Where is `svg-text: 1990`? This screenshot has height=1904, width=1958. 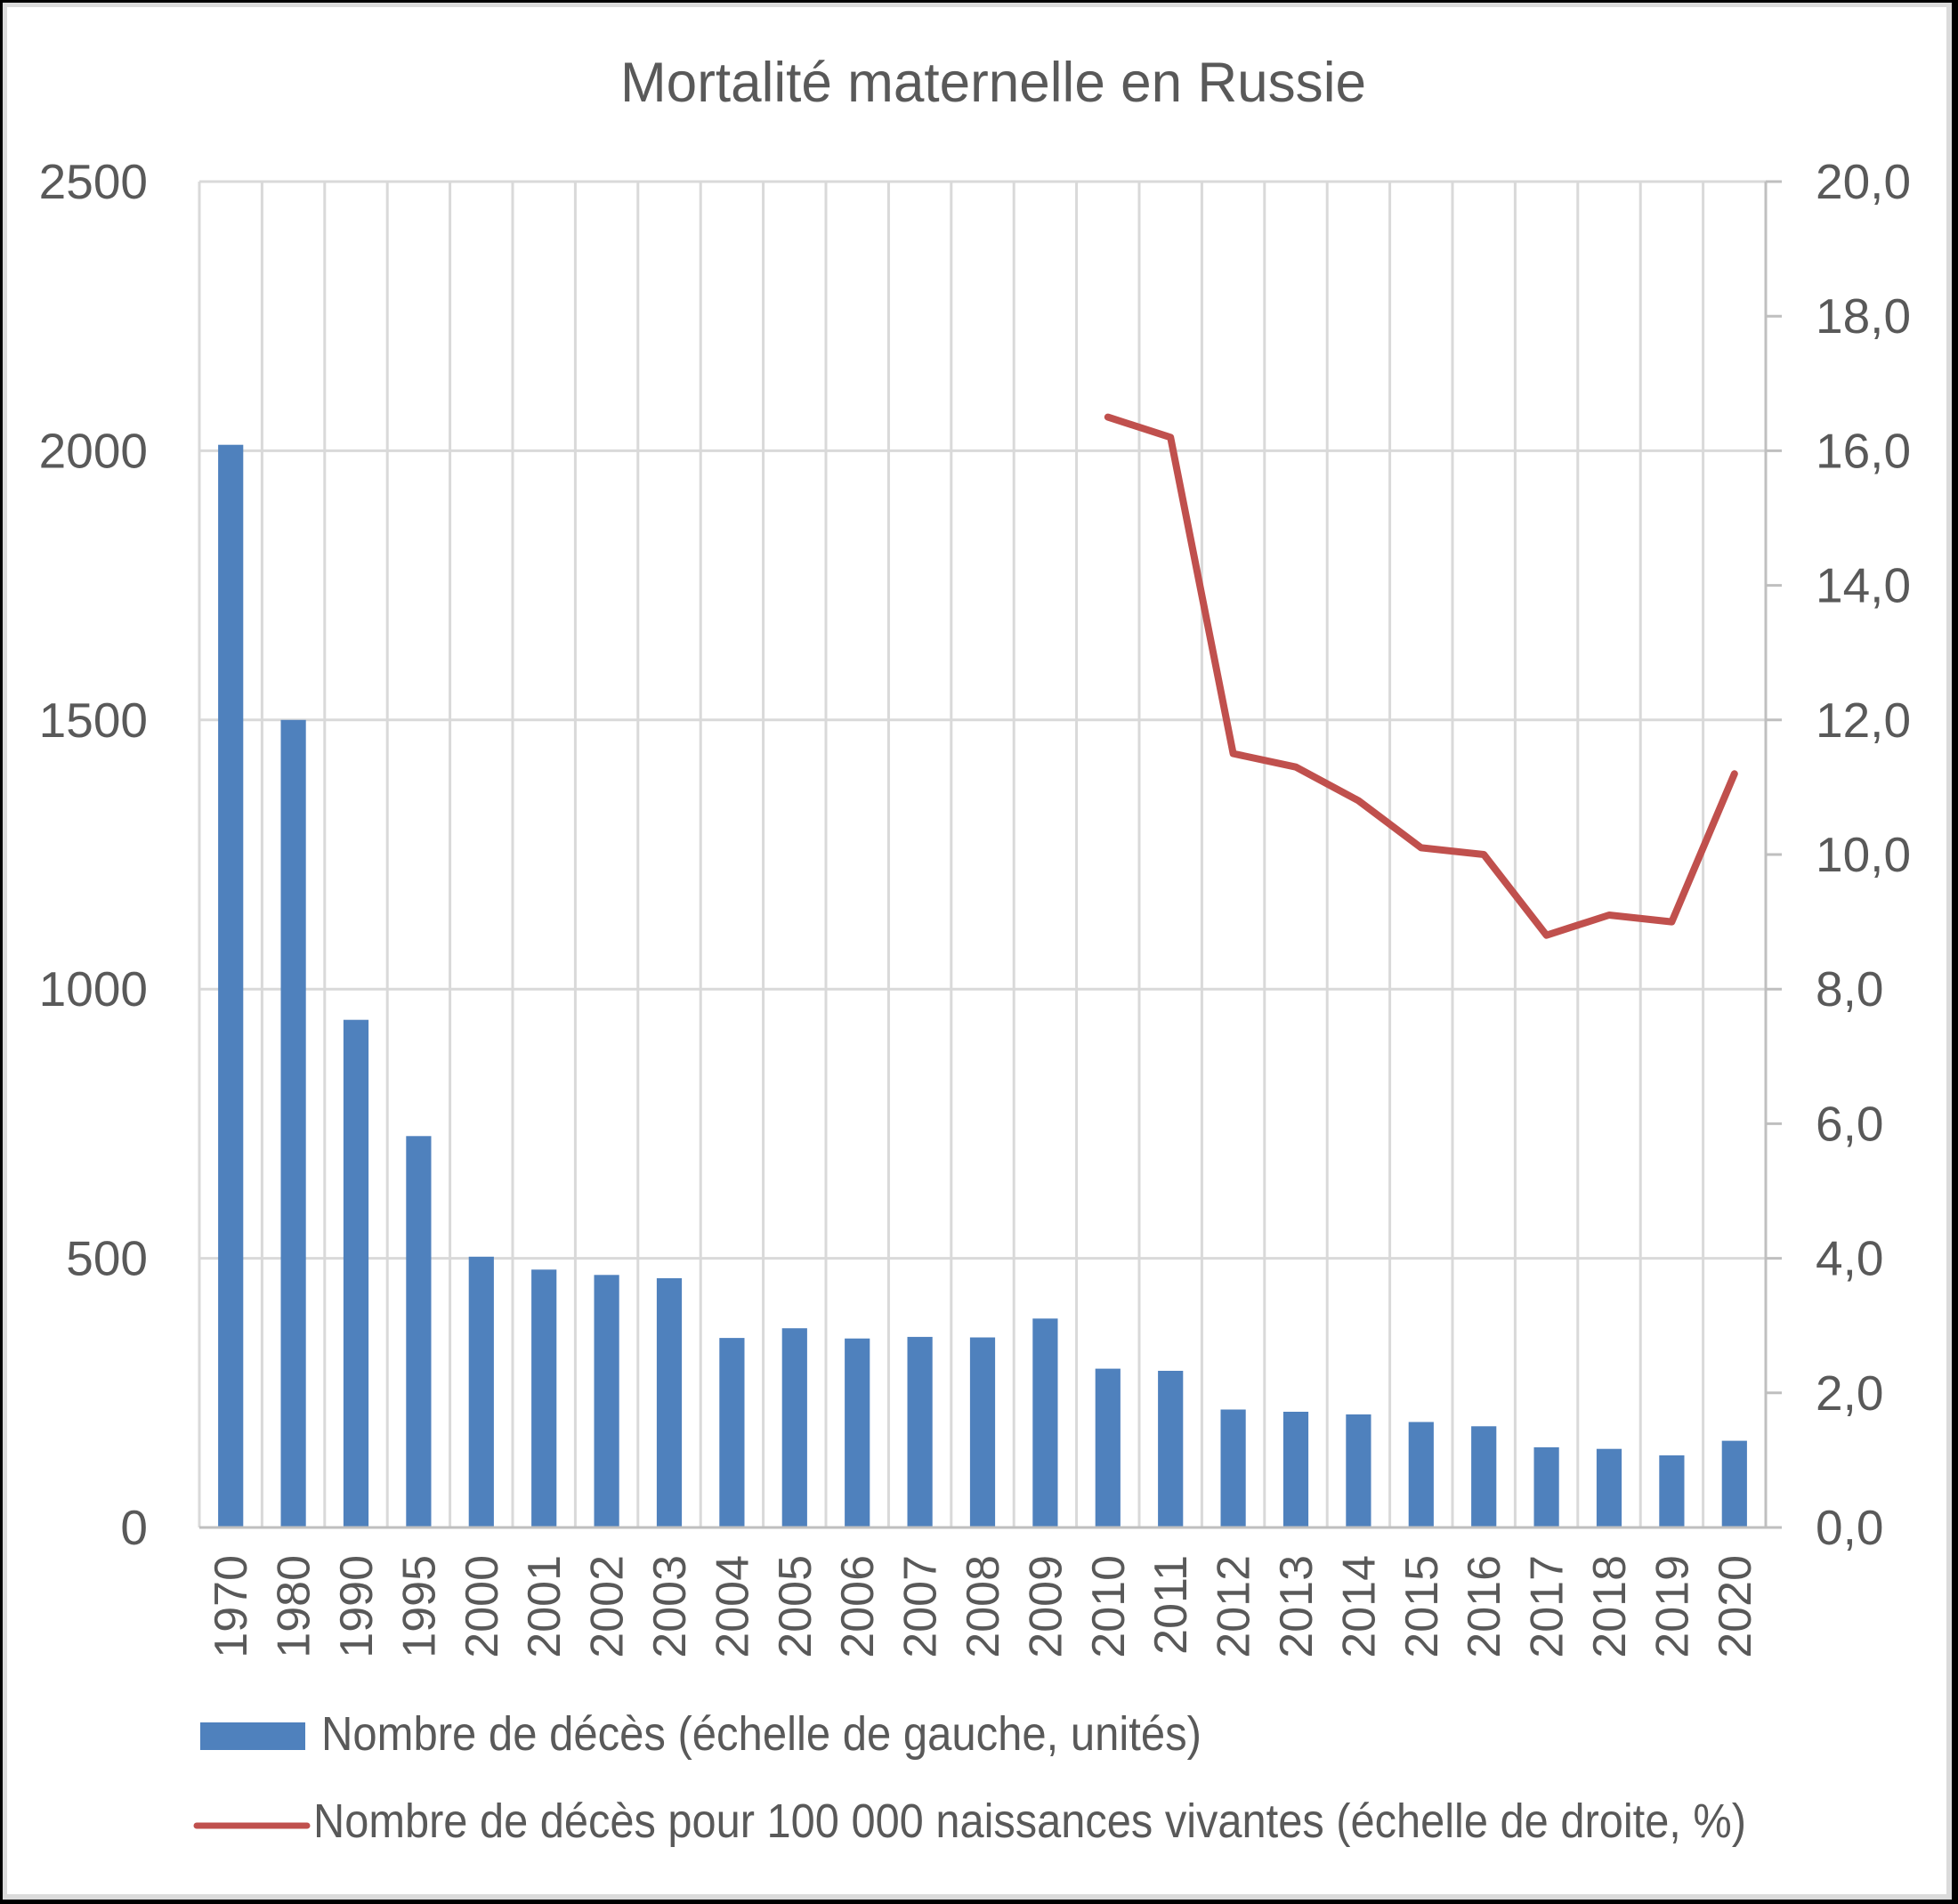 svg-text: 1990 is located at coordinates (357, 1606).